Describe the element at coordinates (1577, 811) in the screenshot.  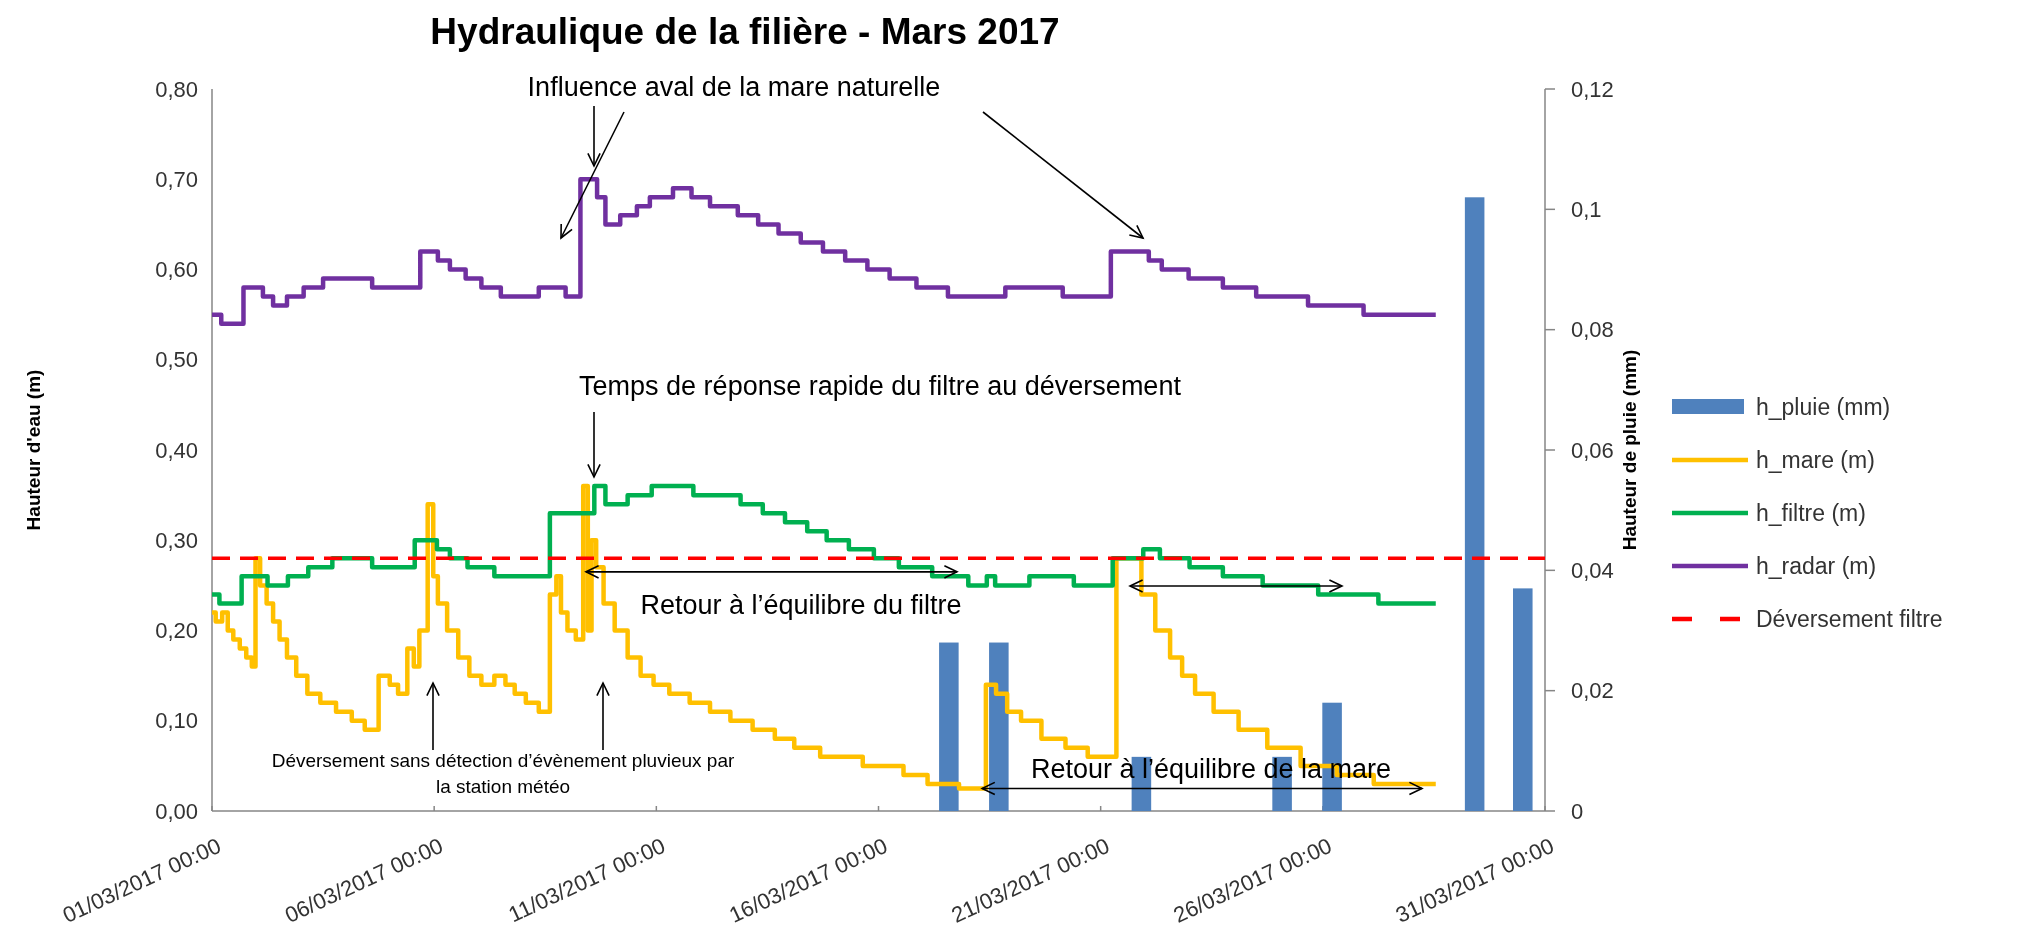
I see `y2-tick-label: 0` at that location.